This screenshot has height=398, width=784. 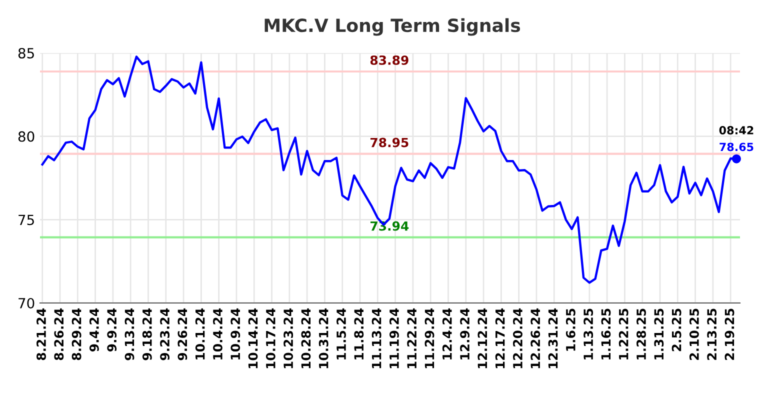 What do you see at coordinates (359, 334) in the screenshot?
I see `x-tick-label: 11.8.24` at bounding box center [359, 334].